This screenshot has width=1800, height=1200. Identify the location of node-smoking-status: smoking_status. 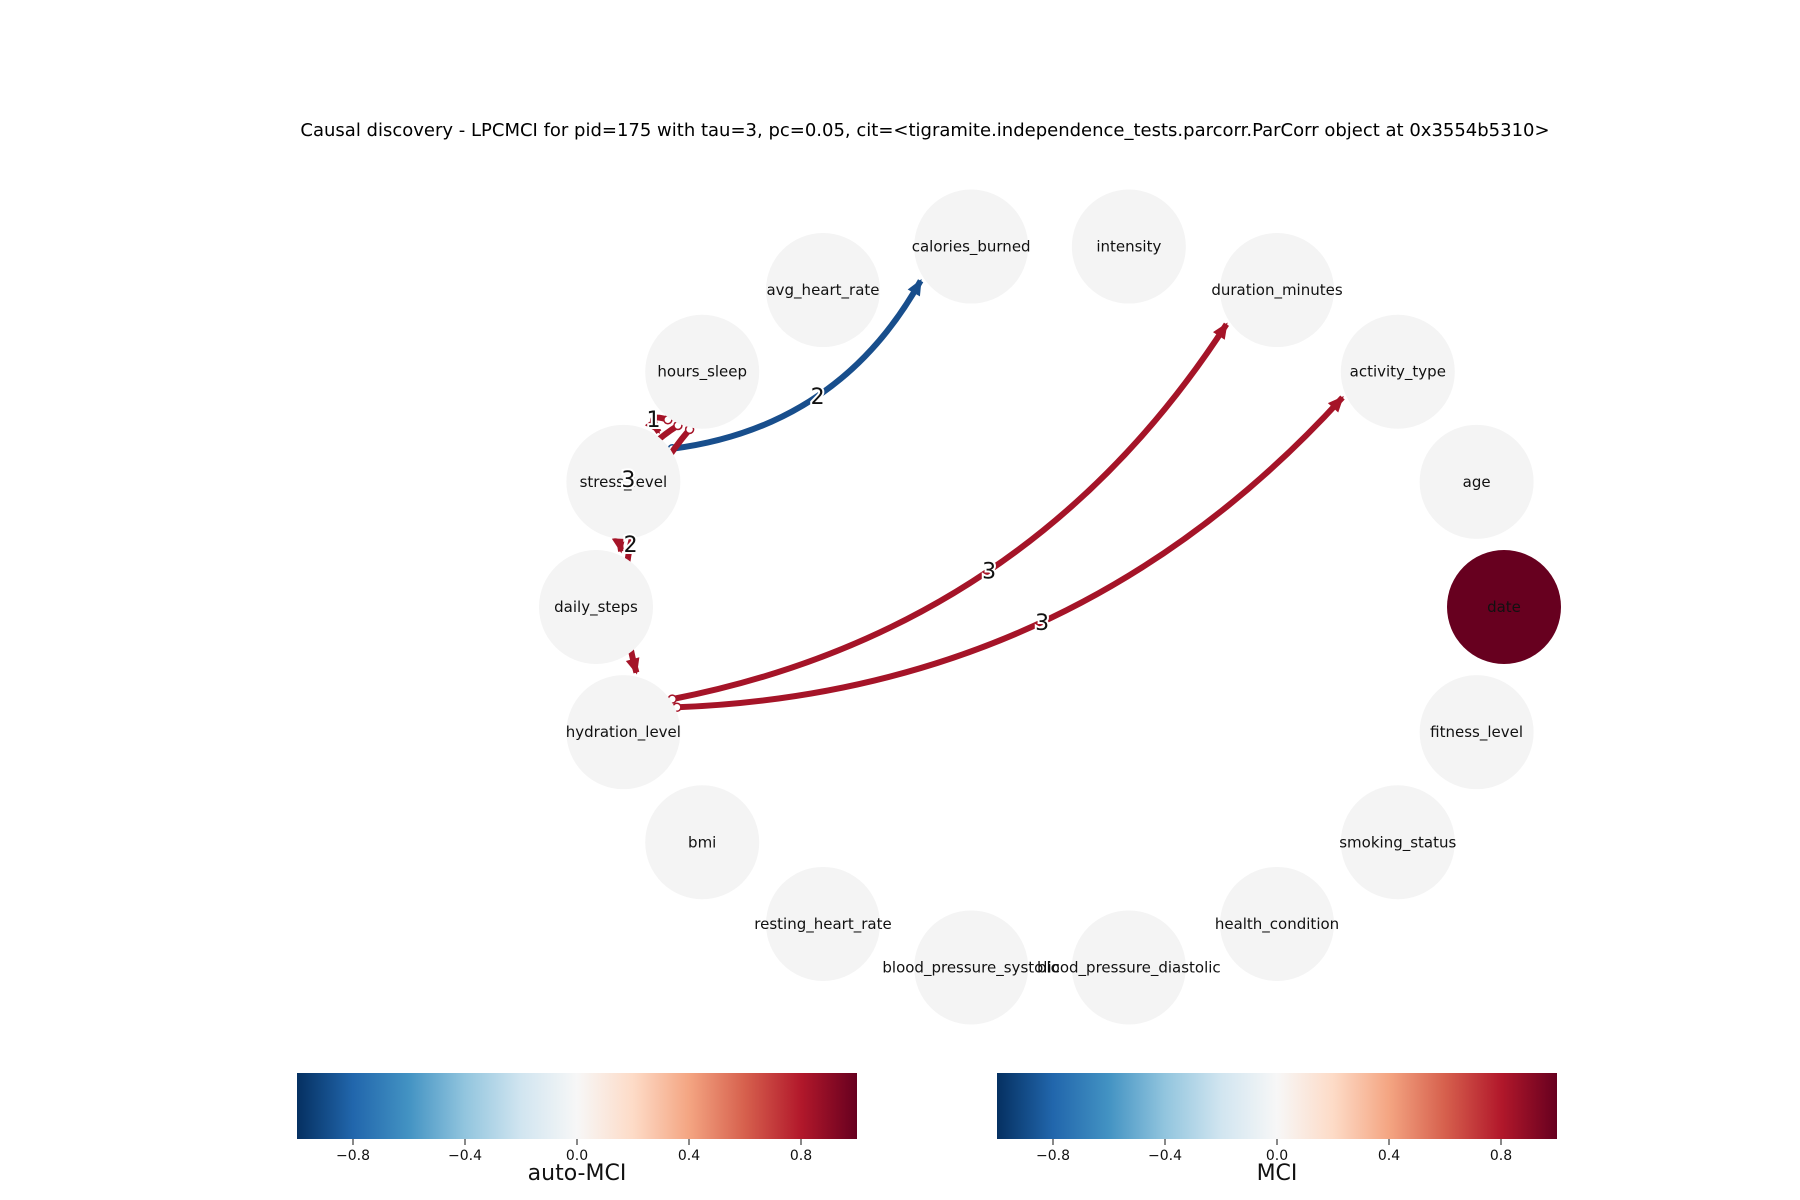
(1398, 842).